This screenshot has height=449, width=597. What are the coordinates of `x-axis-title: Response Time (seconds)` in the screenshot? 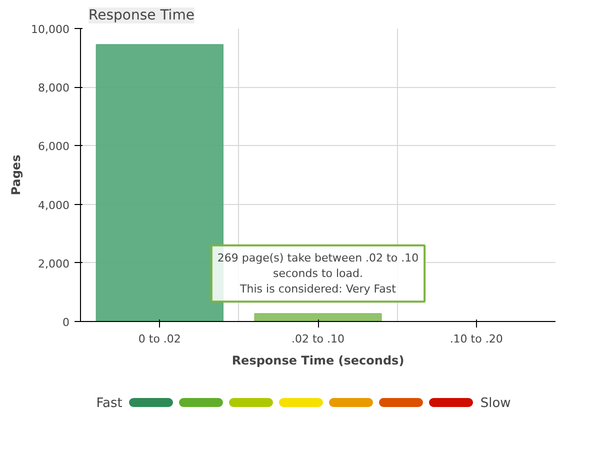 It's located at (318, 361).